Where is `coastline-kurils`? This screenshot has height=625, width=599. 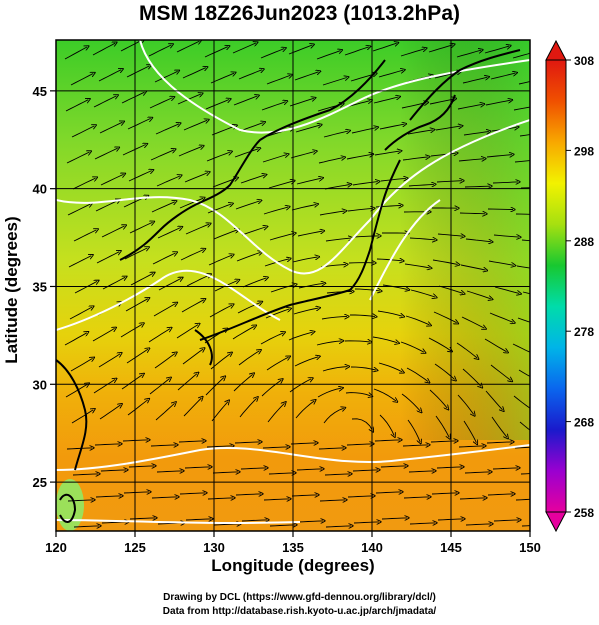 coastline-kurils is located at coordinates (465, 85).